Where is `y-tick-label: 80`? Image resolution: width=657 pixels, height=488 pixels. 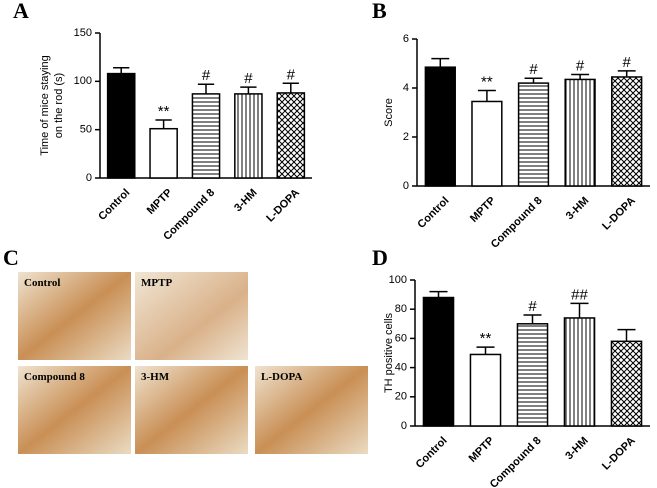
y-tick-label: 80 is located at coordinates (401, 309).